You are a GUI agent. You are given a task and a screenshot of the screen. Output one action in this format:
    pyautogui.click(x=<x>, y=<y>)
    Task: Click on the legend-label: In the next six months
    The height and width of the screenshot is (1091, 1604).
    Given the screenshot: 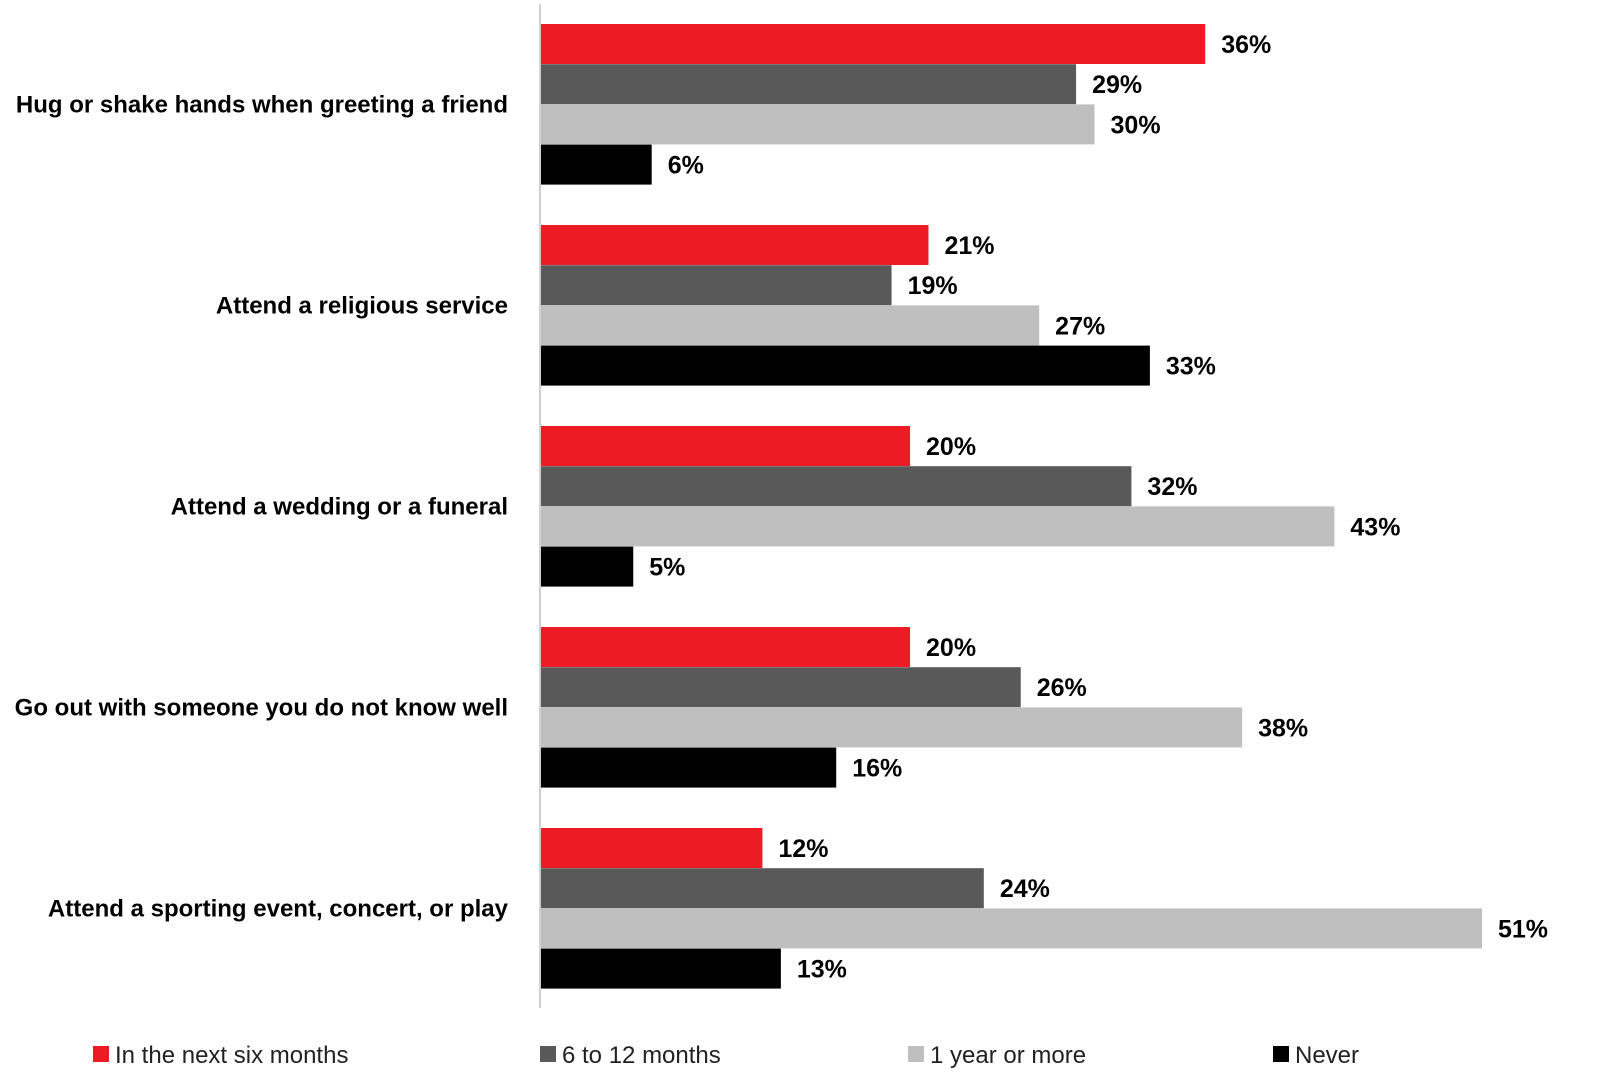 What is the action you would take?
    pyautogui.click(x=231, y=1055)
    